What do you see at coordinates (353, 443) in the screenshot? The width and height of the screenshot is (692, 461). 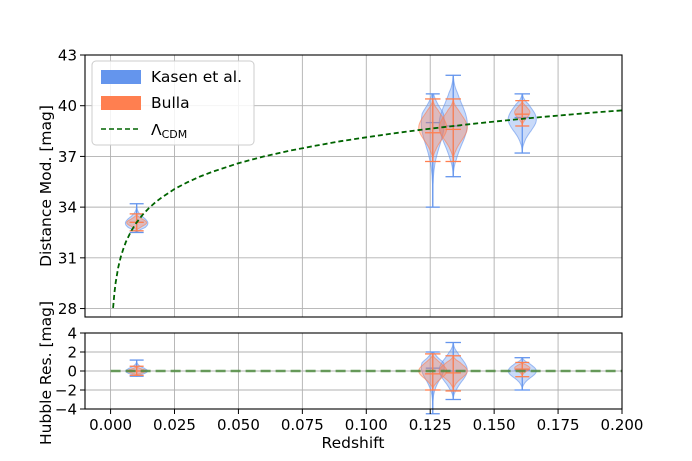 I see `x-axis-label: Redshift` at bounding box center [353, 443].